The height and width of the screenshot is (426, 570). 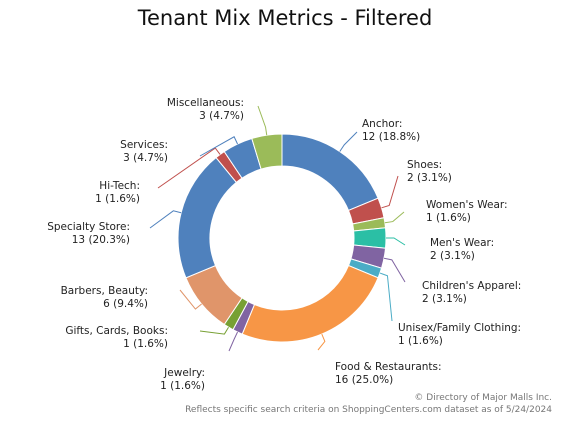 I want to click on data-label-services: Services: 3 (4.7%), so click(x=144, y=151).